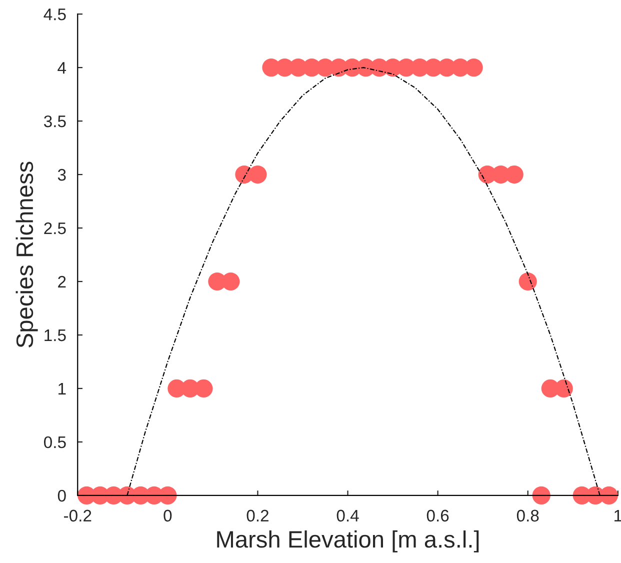  Describe the element at coordinates (62, 282) in the screenshot. I see `y-tick-label: 2` at that location.